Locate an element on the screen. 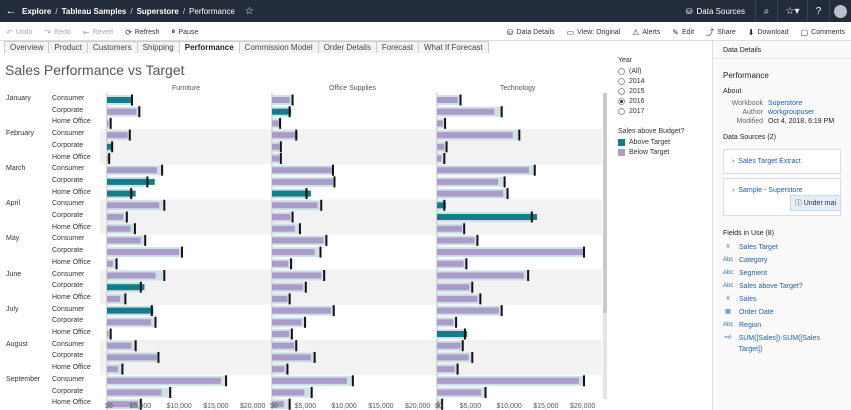 This screenshot has width=851, height=410. field-item: Abc Sales above Target? is located at coordinates (782, 286).